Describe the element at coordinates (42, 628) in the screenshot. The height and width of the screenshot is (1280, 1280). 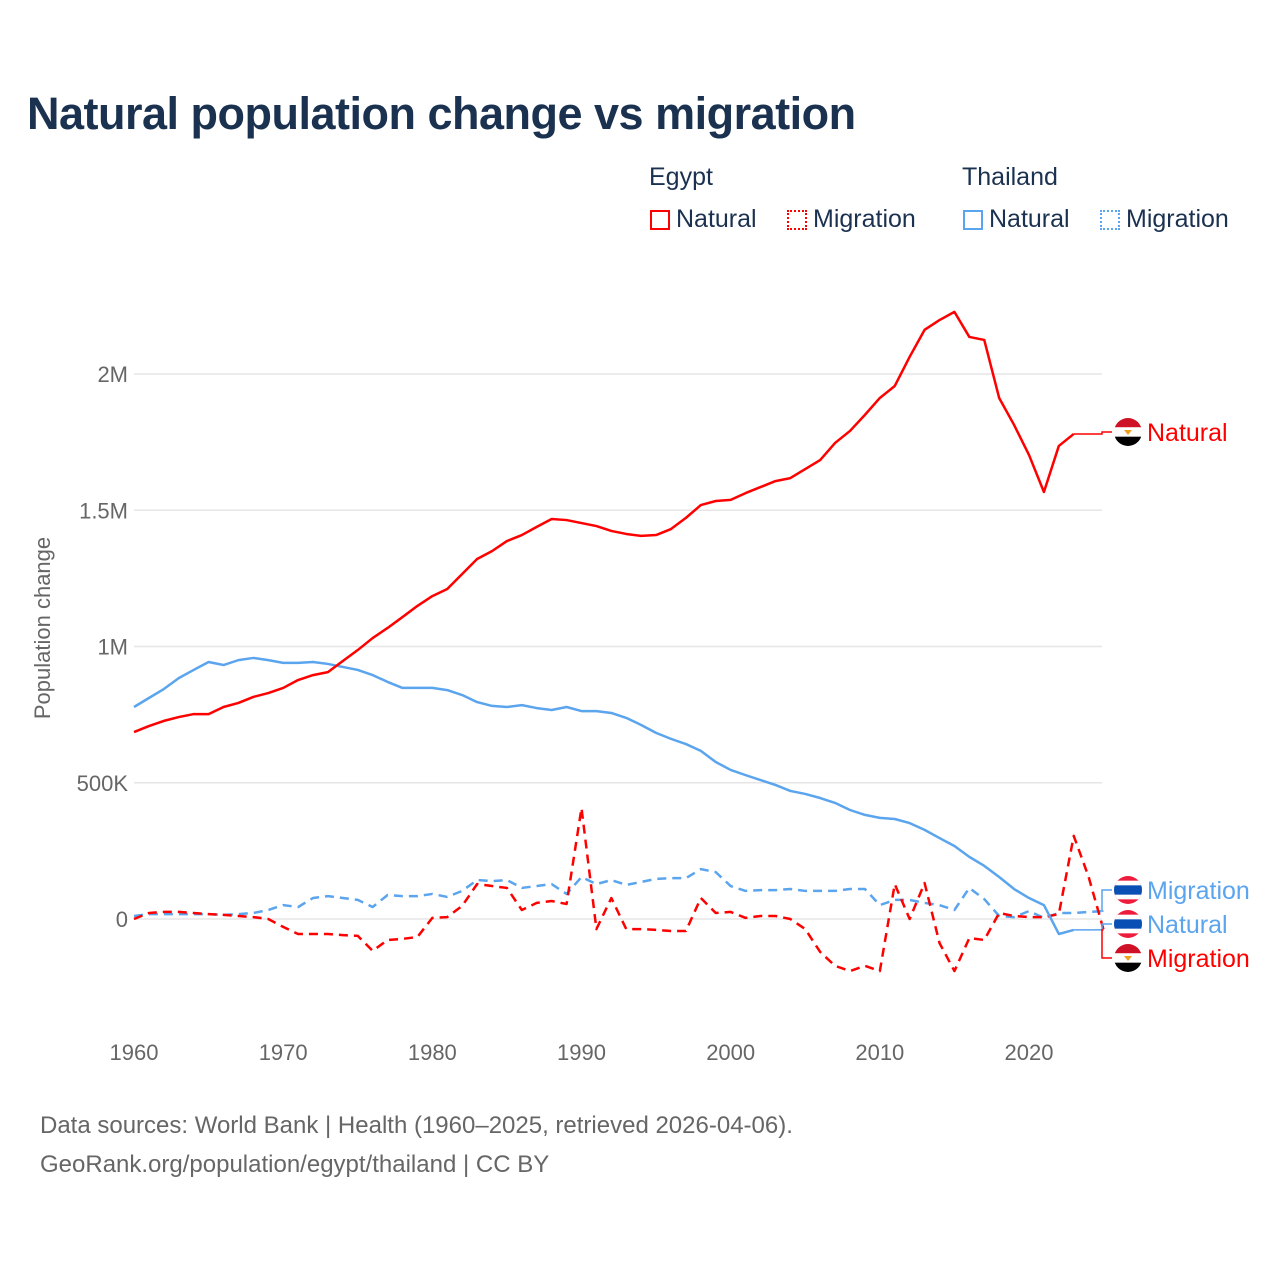
I see `y-axis-label: Population change` at that location.